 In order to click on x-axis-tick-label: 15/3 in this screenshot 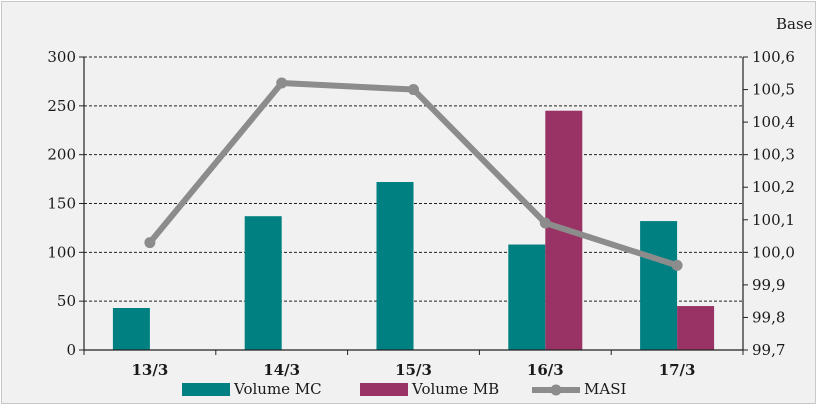, I will do `click(413, 370)`.